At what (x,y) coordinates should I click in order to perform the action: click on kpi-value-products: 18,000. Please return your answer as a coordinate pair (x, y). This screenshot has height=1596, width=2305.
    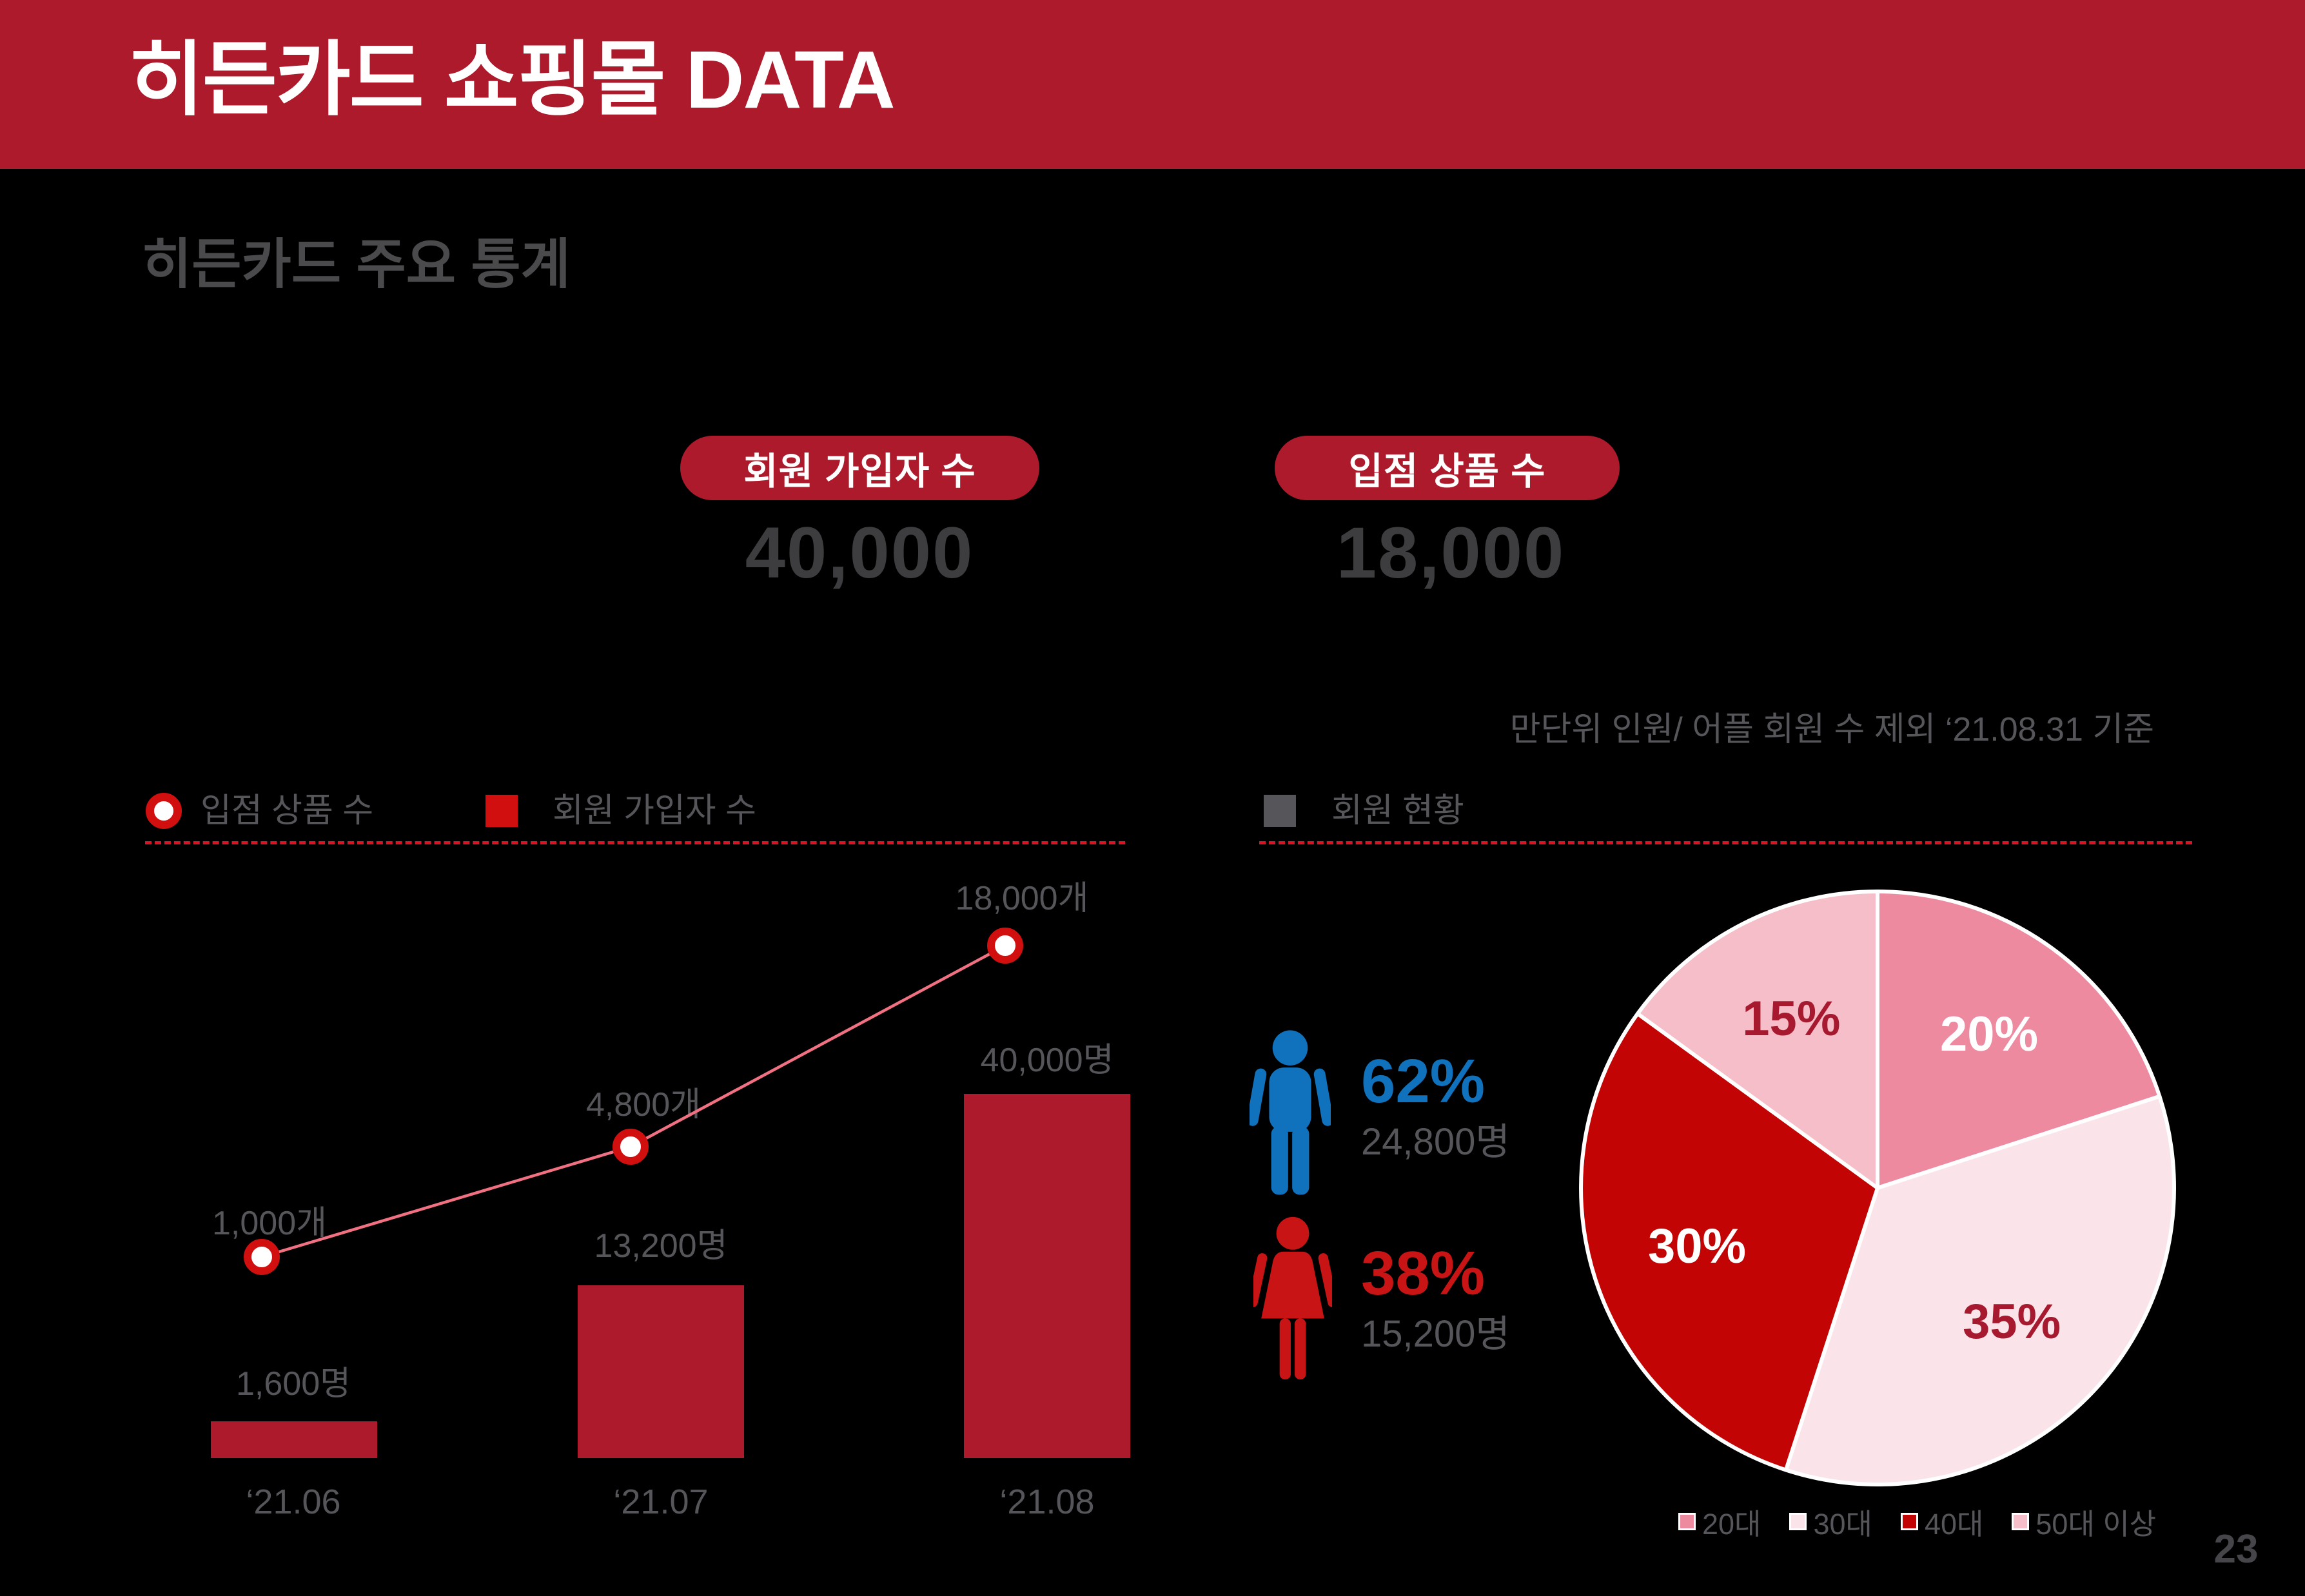
    Looking at the image, I should click on (1450, 552).